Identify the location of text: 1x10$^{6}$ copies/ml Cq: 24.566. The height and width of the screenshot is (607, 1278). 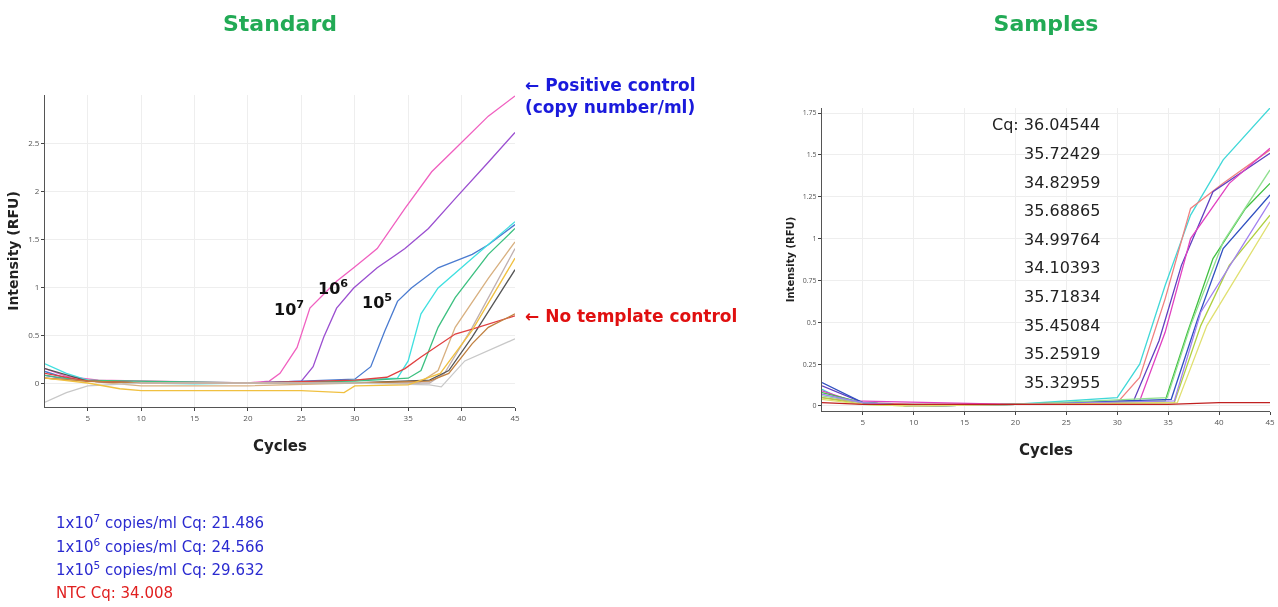
(160, 546).